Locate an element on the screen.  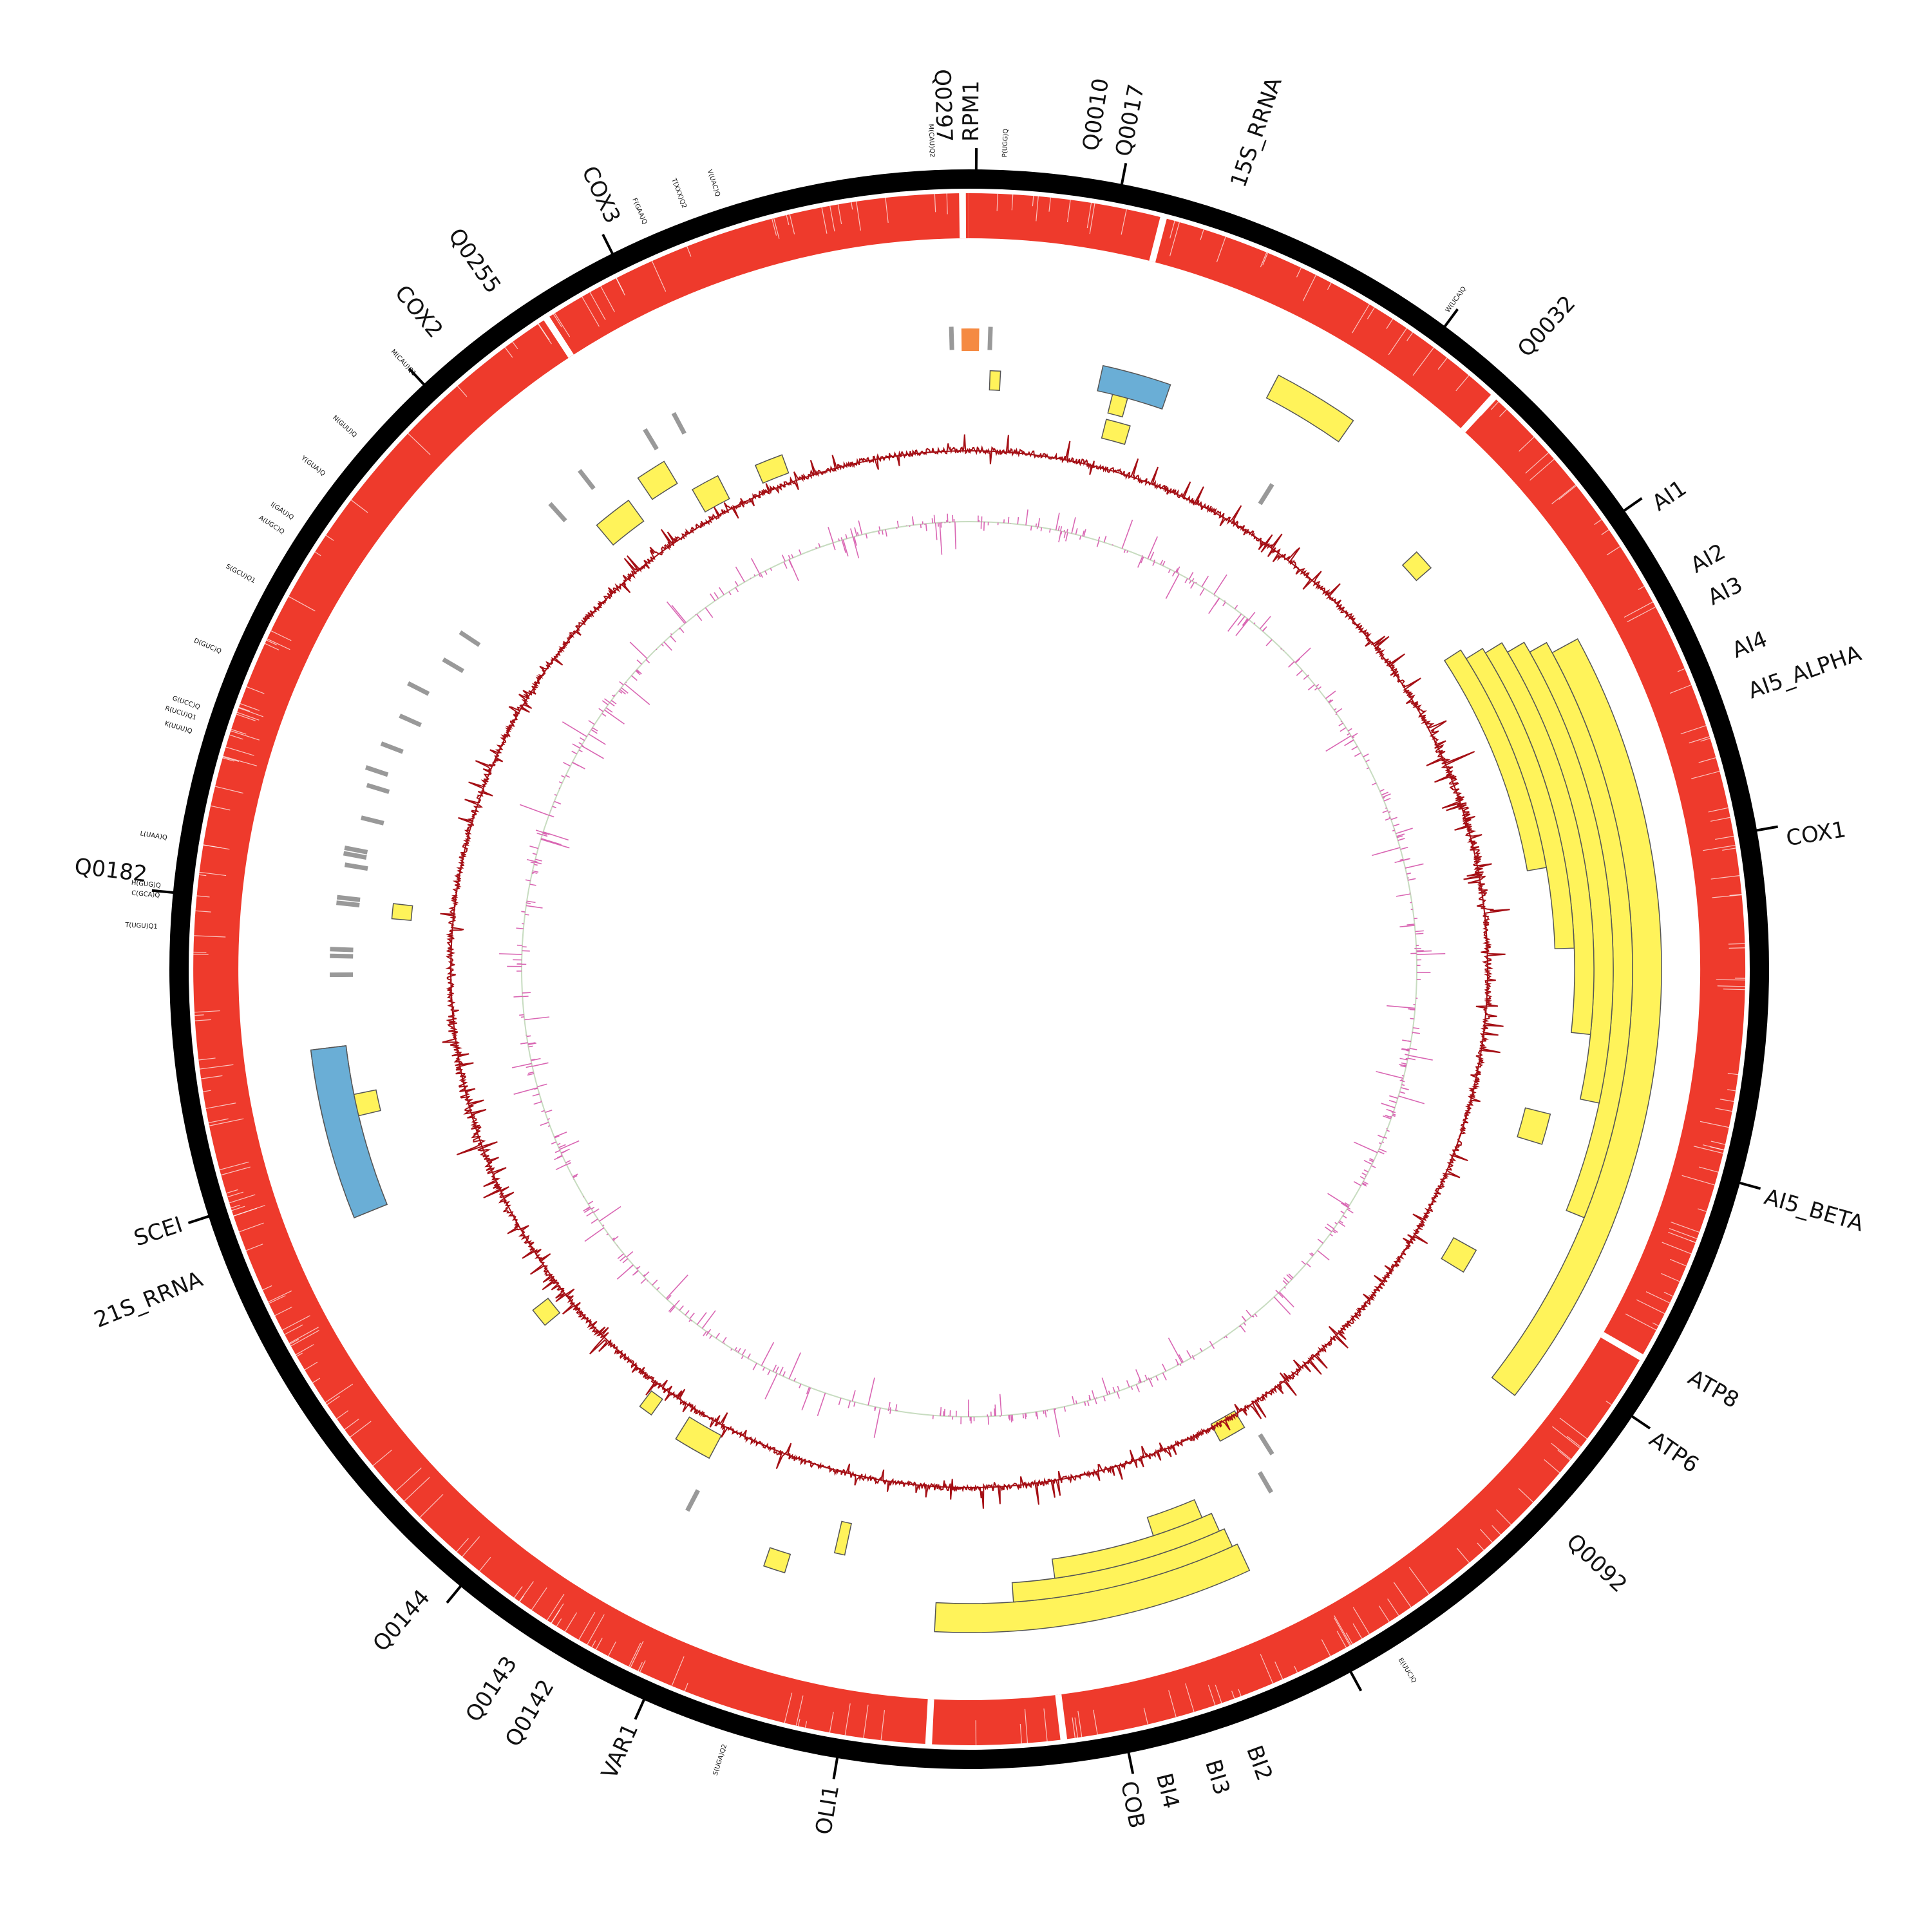
gene-label: ATP8 is located at coordinates (1713, 1389).